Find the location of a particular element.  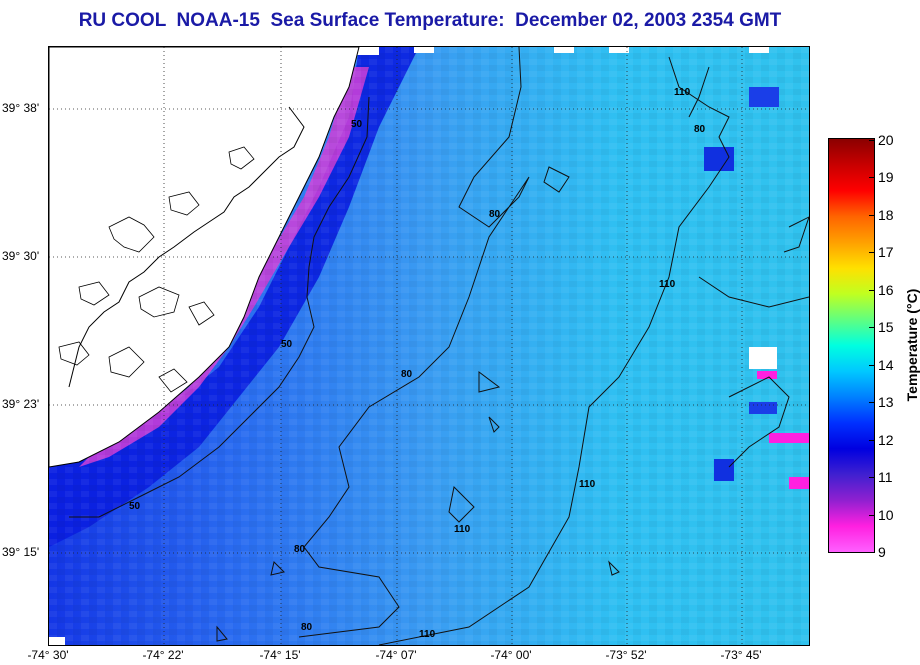

colorbar-tick-label: 16 is located at coordinates (886, 289).